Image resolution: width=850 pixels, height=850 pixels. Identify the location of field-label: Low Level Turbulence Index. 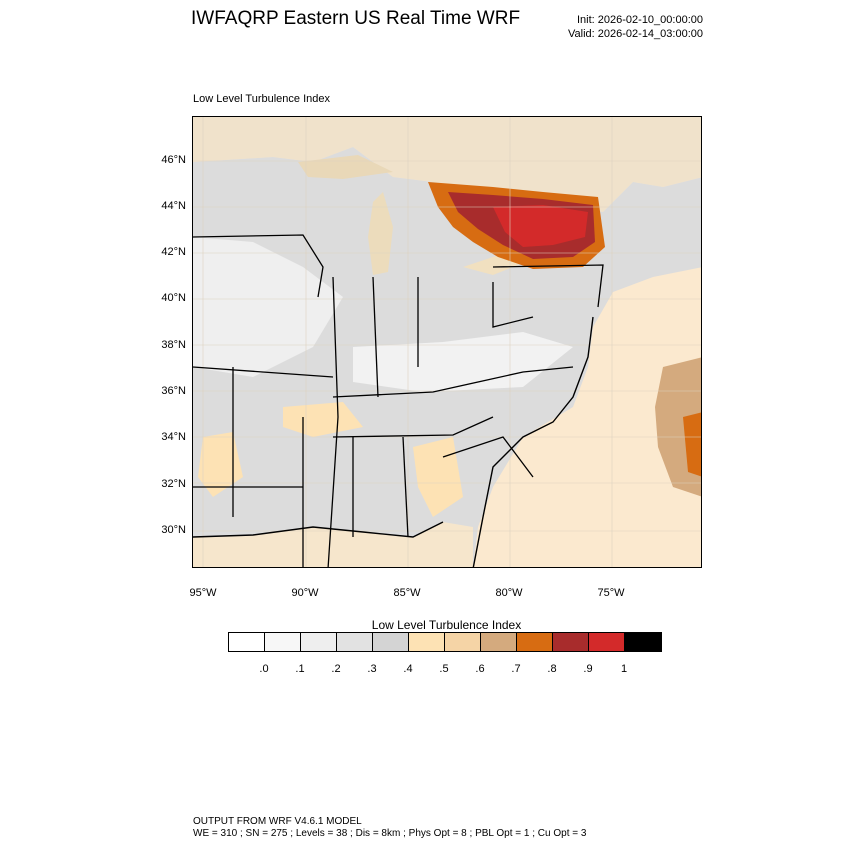
(261, 99).